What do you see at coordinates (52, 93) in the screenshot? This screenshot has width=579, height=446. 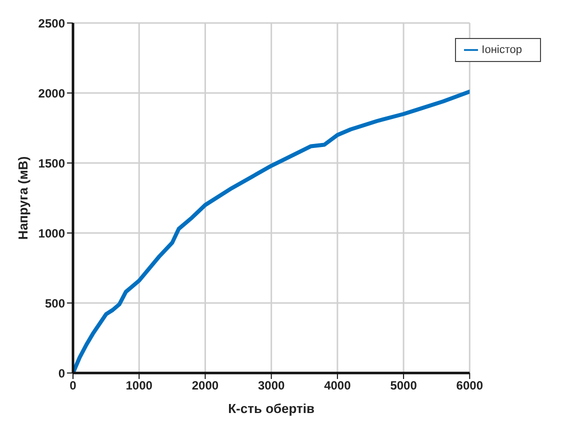 I see `y-tick-label: 2000` at bounding box center [52, 93].